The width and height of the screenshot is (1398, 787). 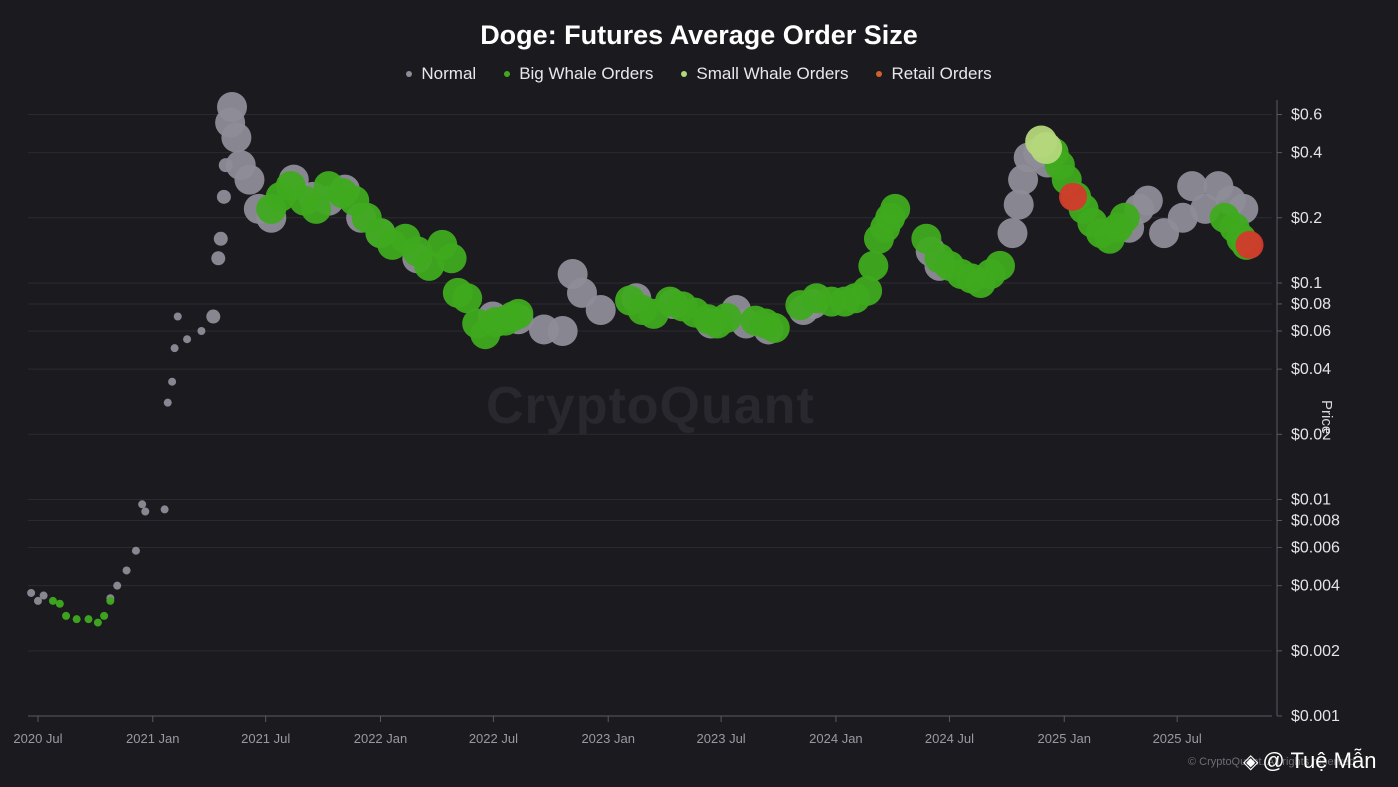 What do you see at coordinates (879, 74) in the screenshot?
I see `legend-dot-retail` at bounding box center [879, 74].